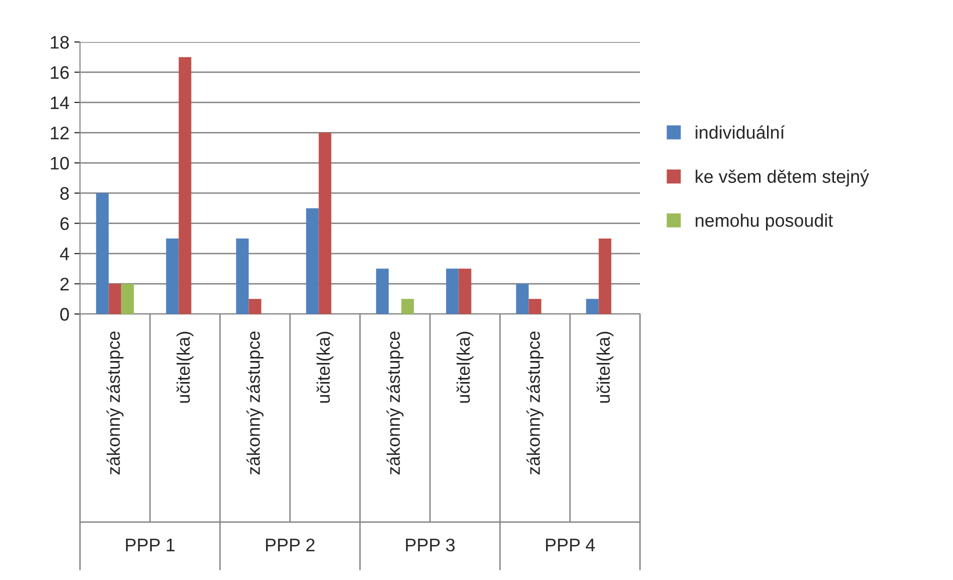  I want to click on y-tick-label: 10, so click(59, 163).